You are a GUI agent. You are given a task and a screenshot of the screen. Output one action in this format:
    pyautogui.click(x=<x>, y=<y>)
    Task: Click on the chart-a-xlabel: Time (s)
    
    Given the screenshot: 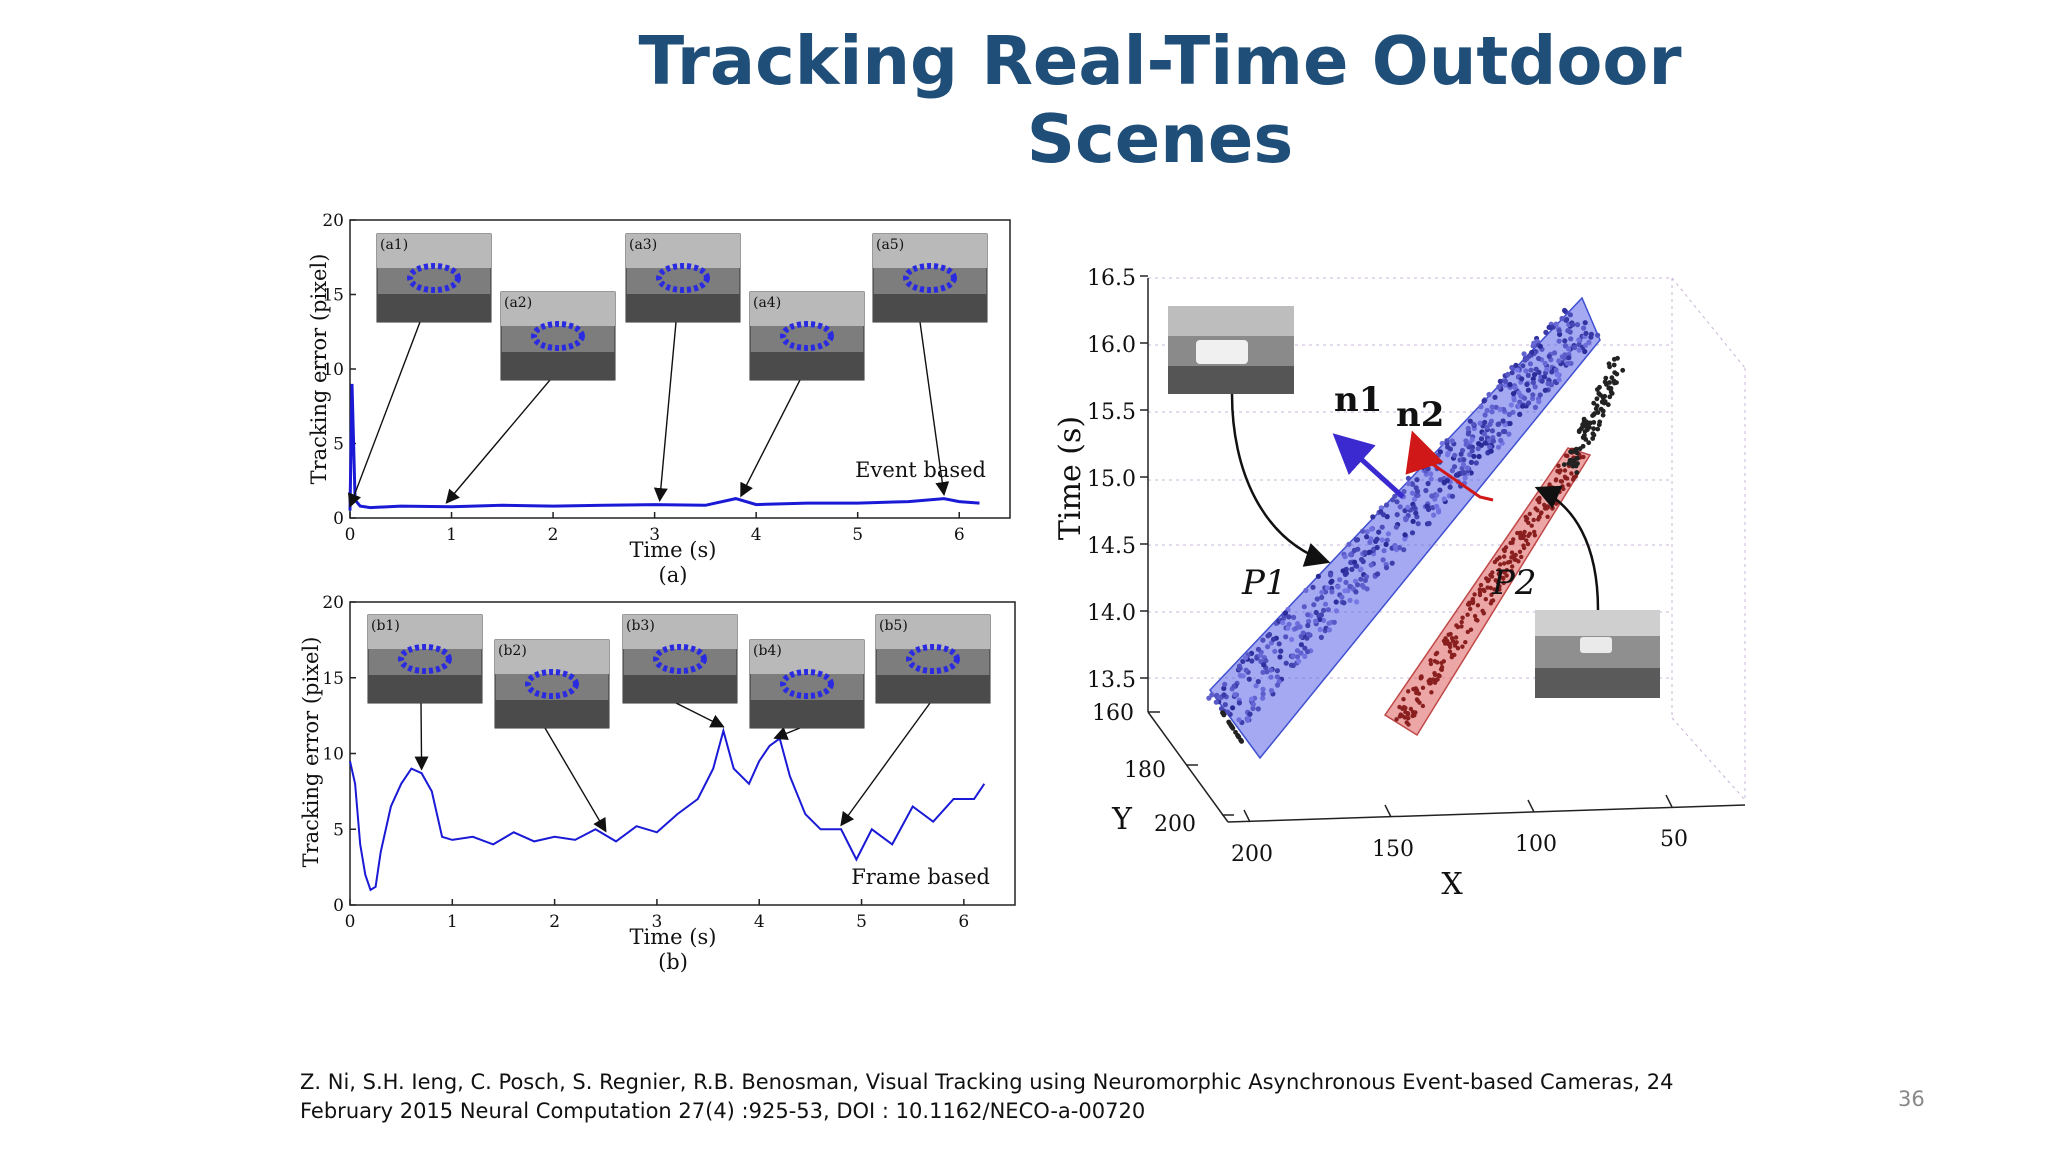 What is the action you would take?
    pyautogui.click(x=673, y=550)
    